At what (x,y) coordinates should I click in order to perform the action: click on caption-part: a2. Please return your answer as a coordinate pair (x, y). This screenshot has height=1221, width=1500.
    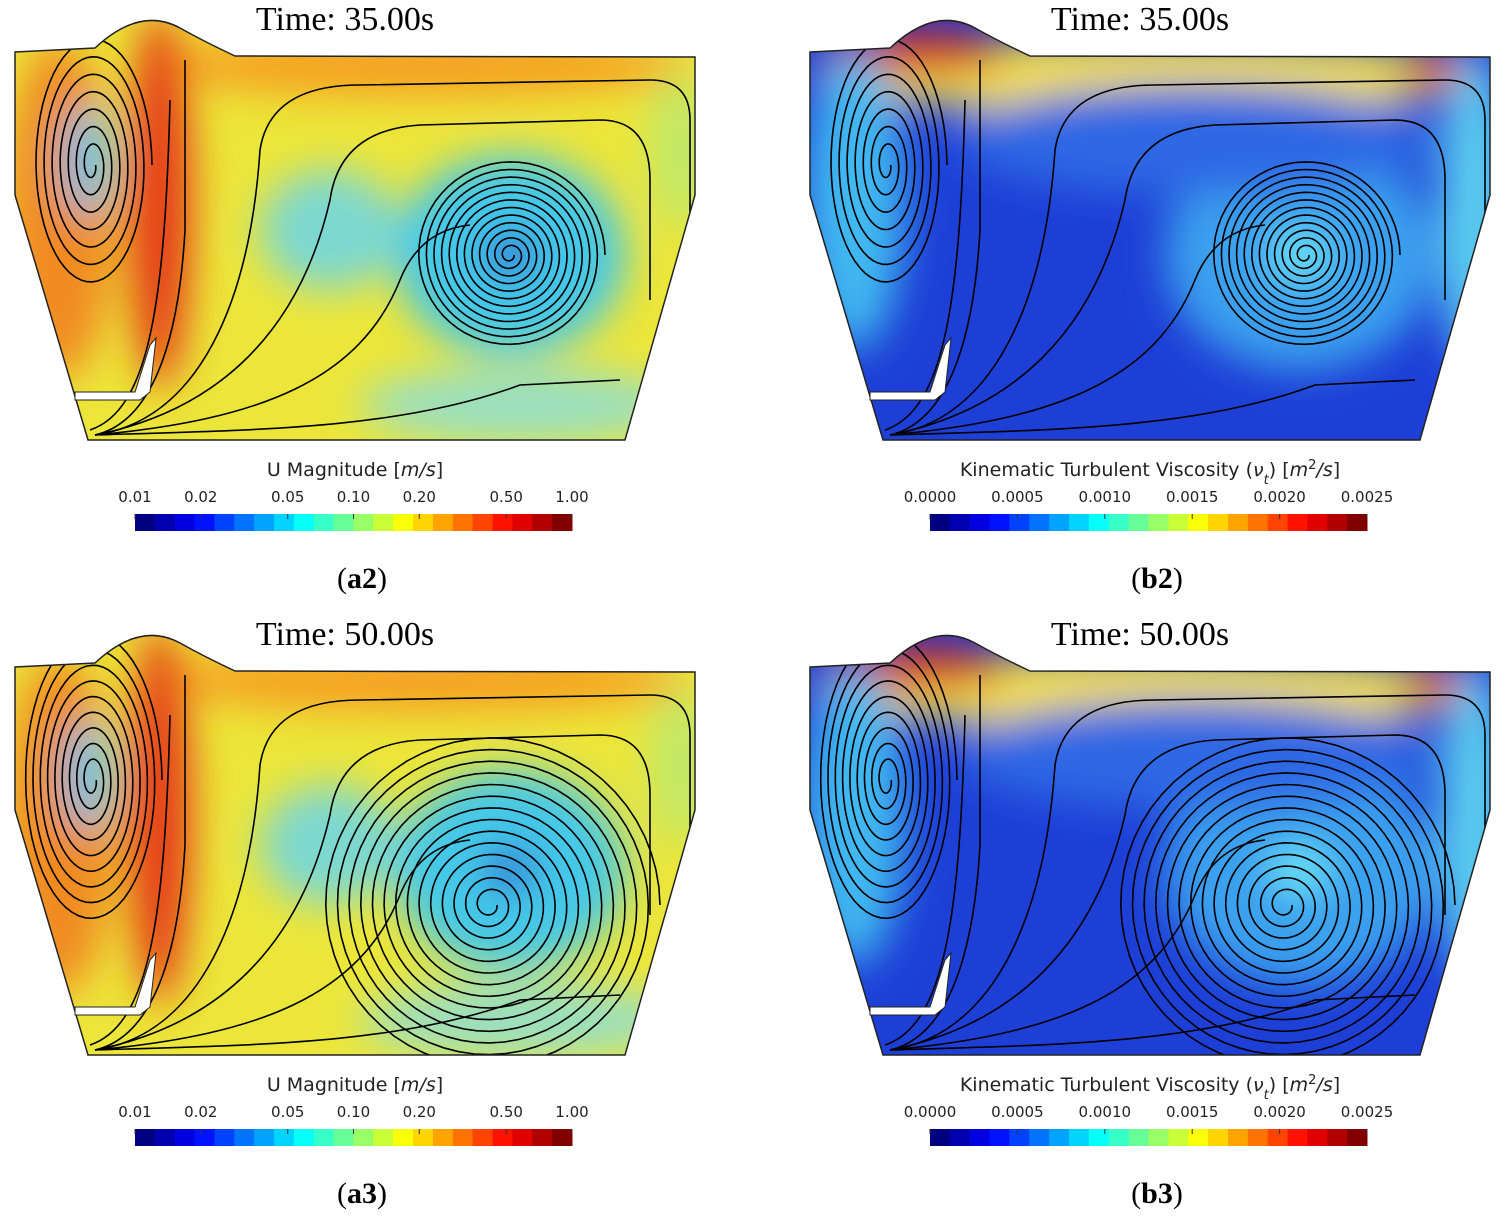
    Looking at the image, I should click on (362, 578).